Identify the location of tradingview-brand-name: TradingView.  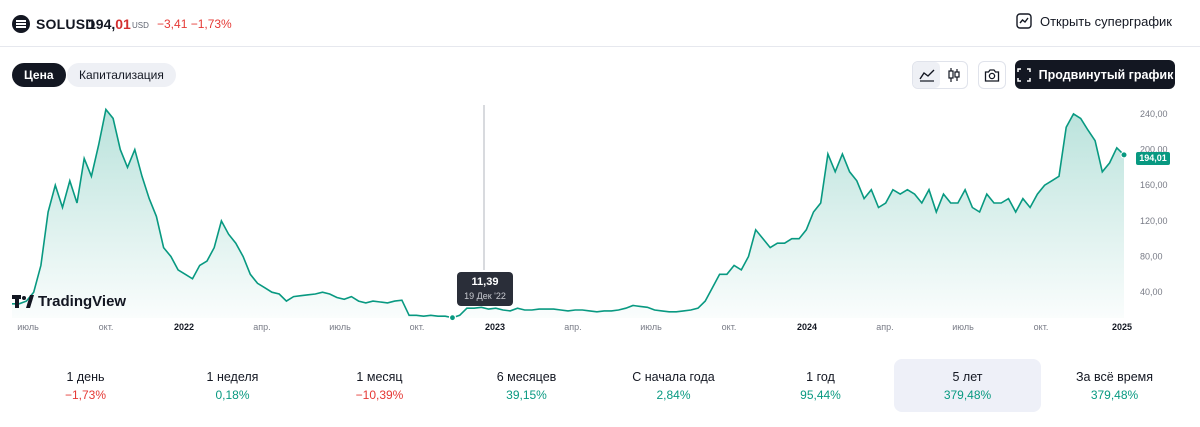
(82, 301).